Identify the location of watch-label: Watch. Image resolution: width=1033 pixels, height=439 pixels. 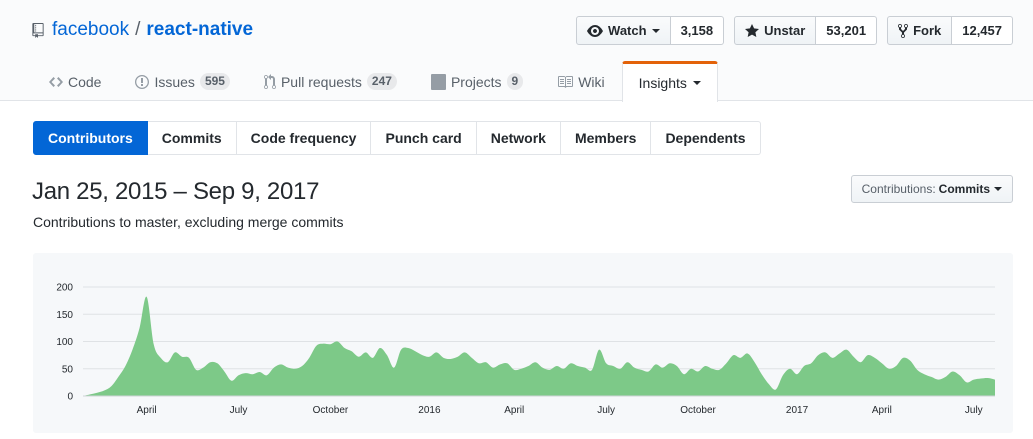
(627, 30).